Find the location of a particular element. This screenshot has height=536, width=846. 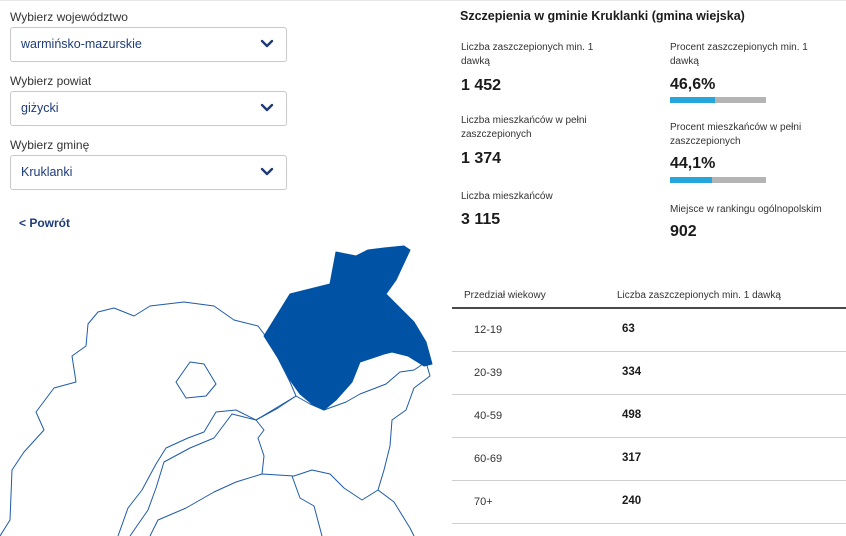

count-cell: 334 is located at coordinates (632, 372).